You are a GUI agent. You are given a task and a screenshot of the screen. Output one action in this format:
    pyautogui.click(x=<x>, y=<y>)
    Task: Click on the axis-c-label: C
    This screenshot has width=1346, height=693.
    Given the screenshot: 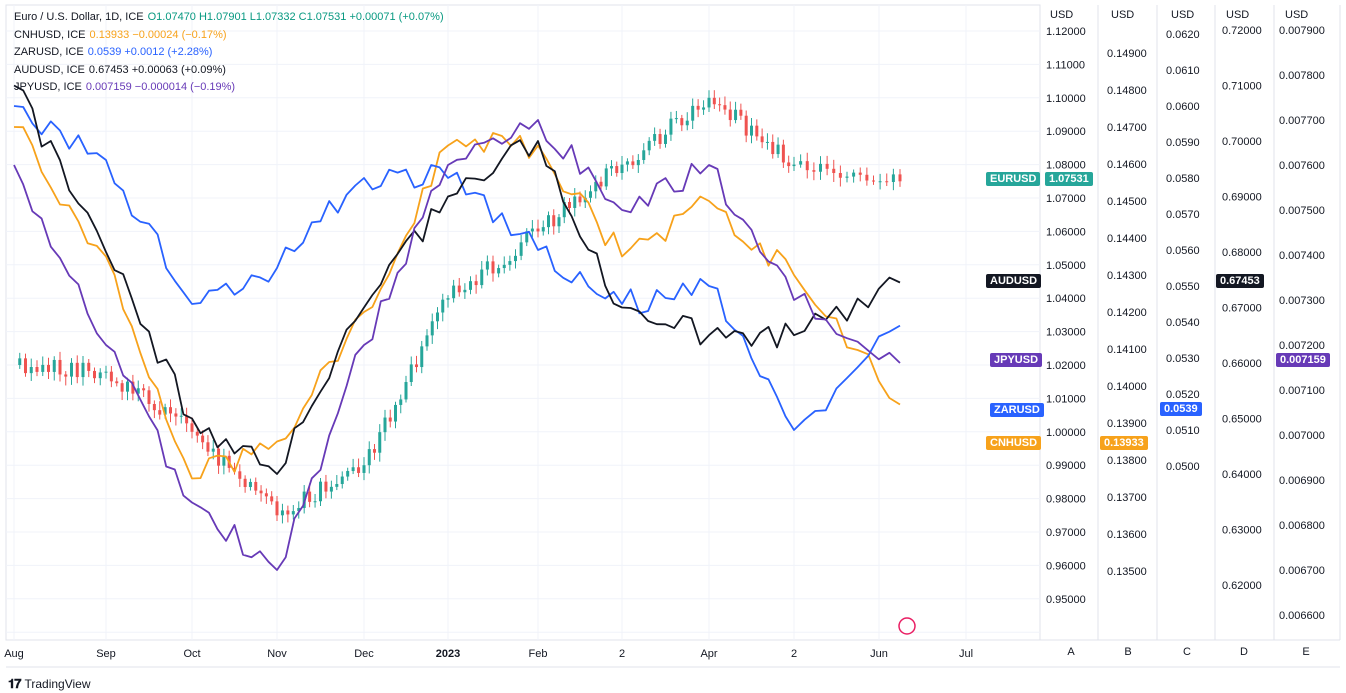 What is the action you would take?
    pyautogui.click(x=1187, y=652)
    